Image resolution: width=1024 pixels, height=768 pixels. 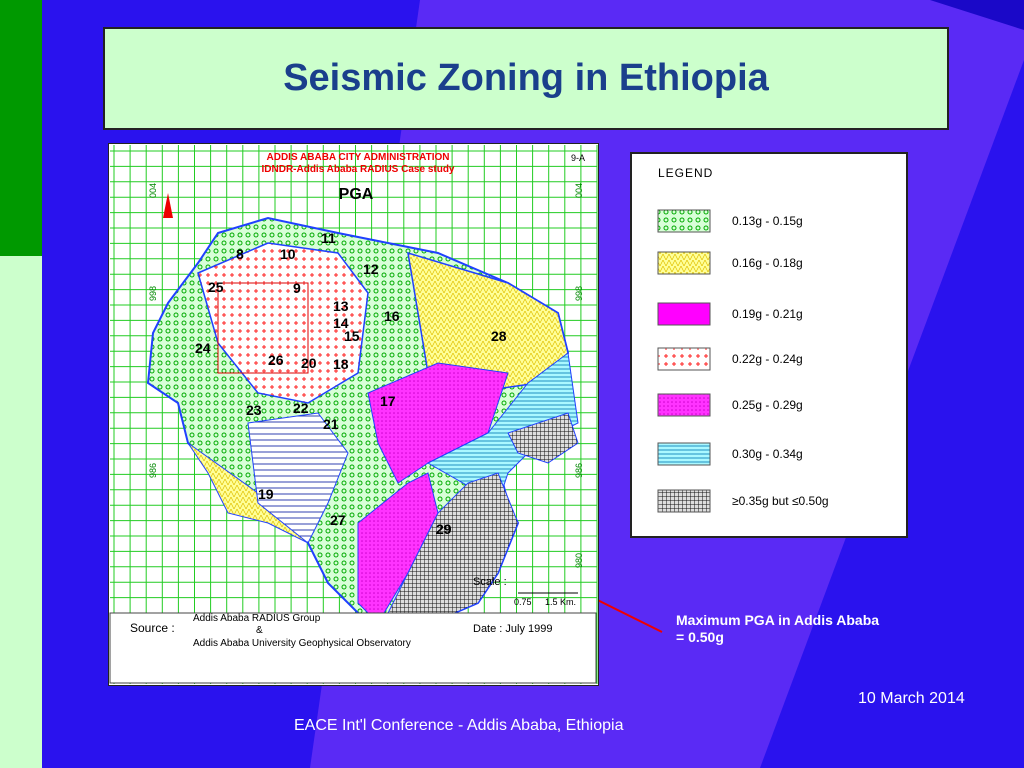 What do you see at coordinates (767, 454) in the screenshot?
I see `legend-label: 0.30g - 0.34g` at bounding box center [767, 454].